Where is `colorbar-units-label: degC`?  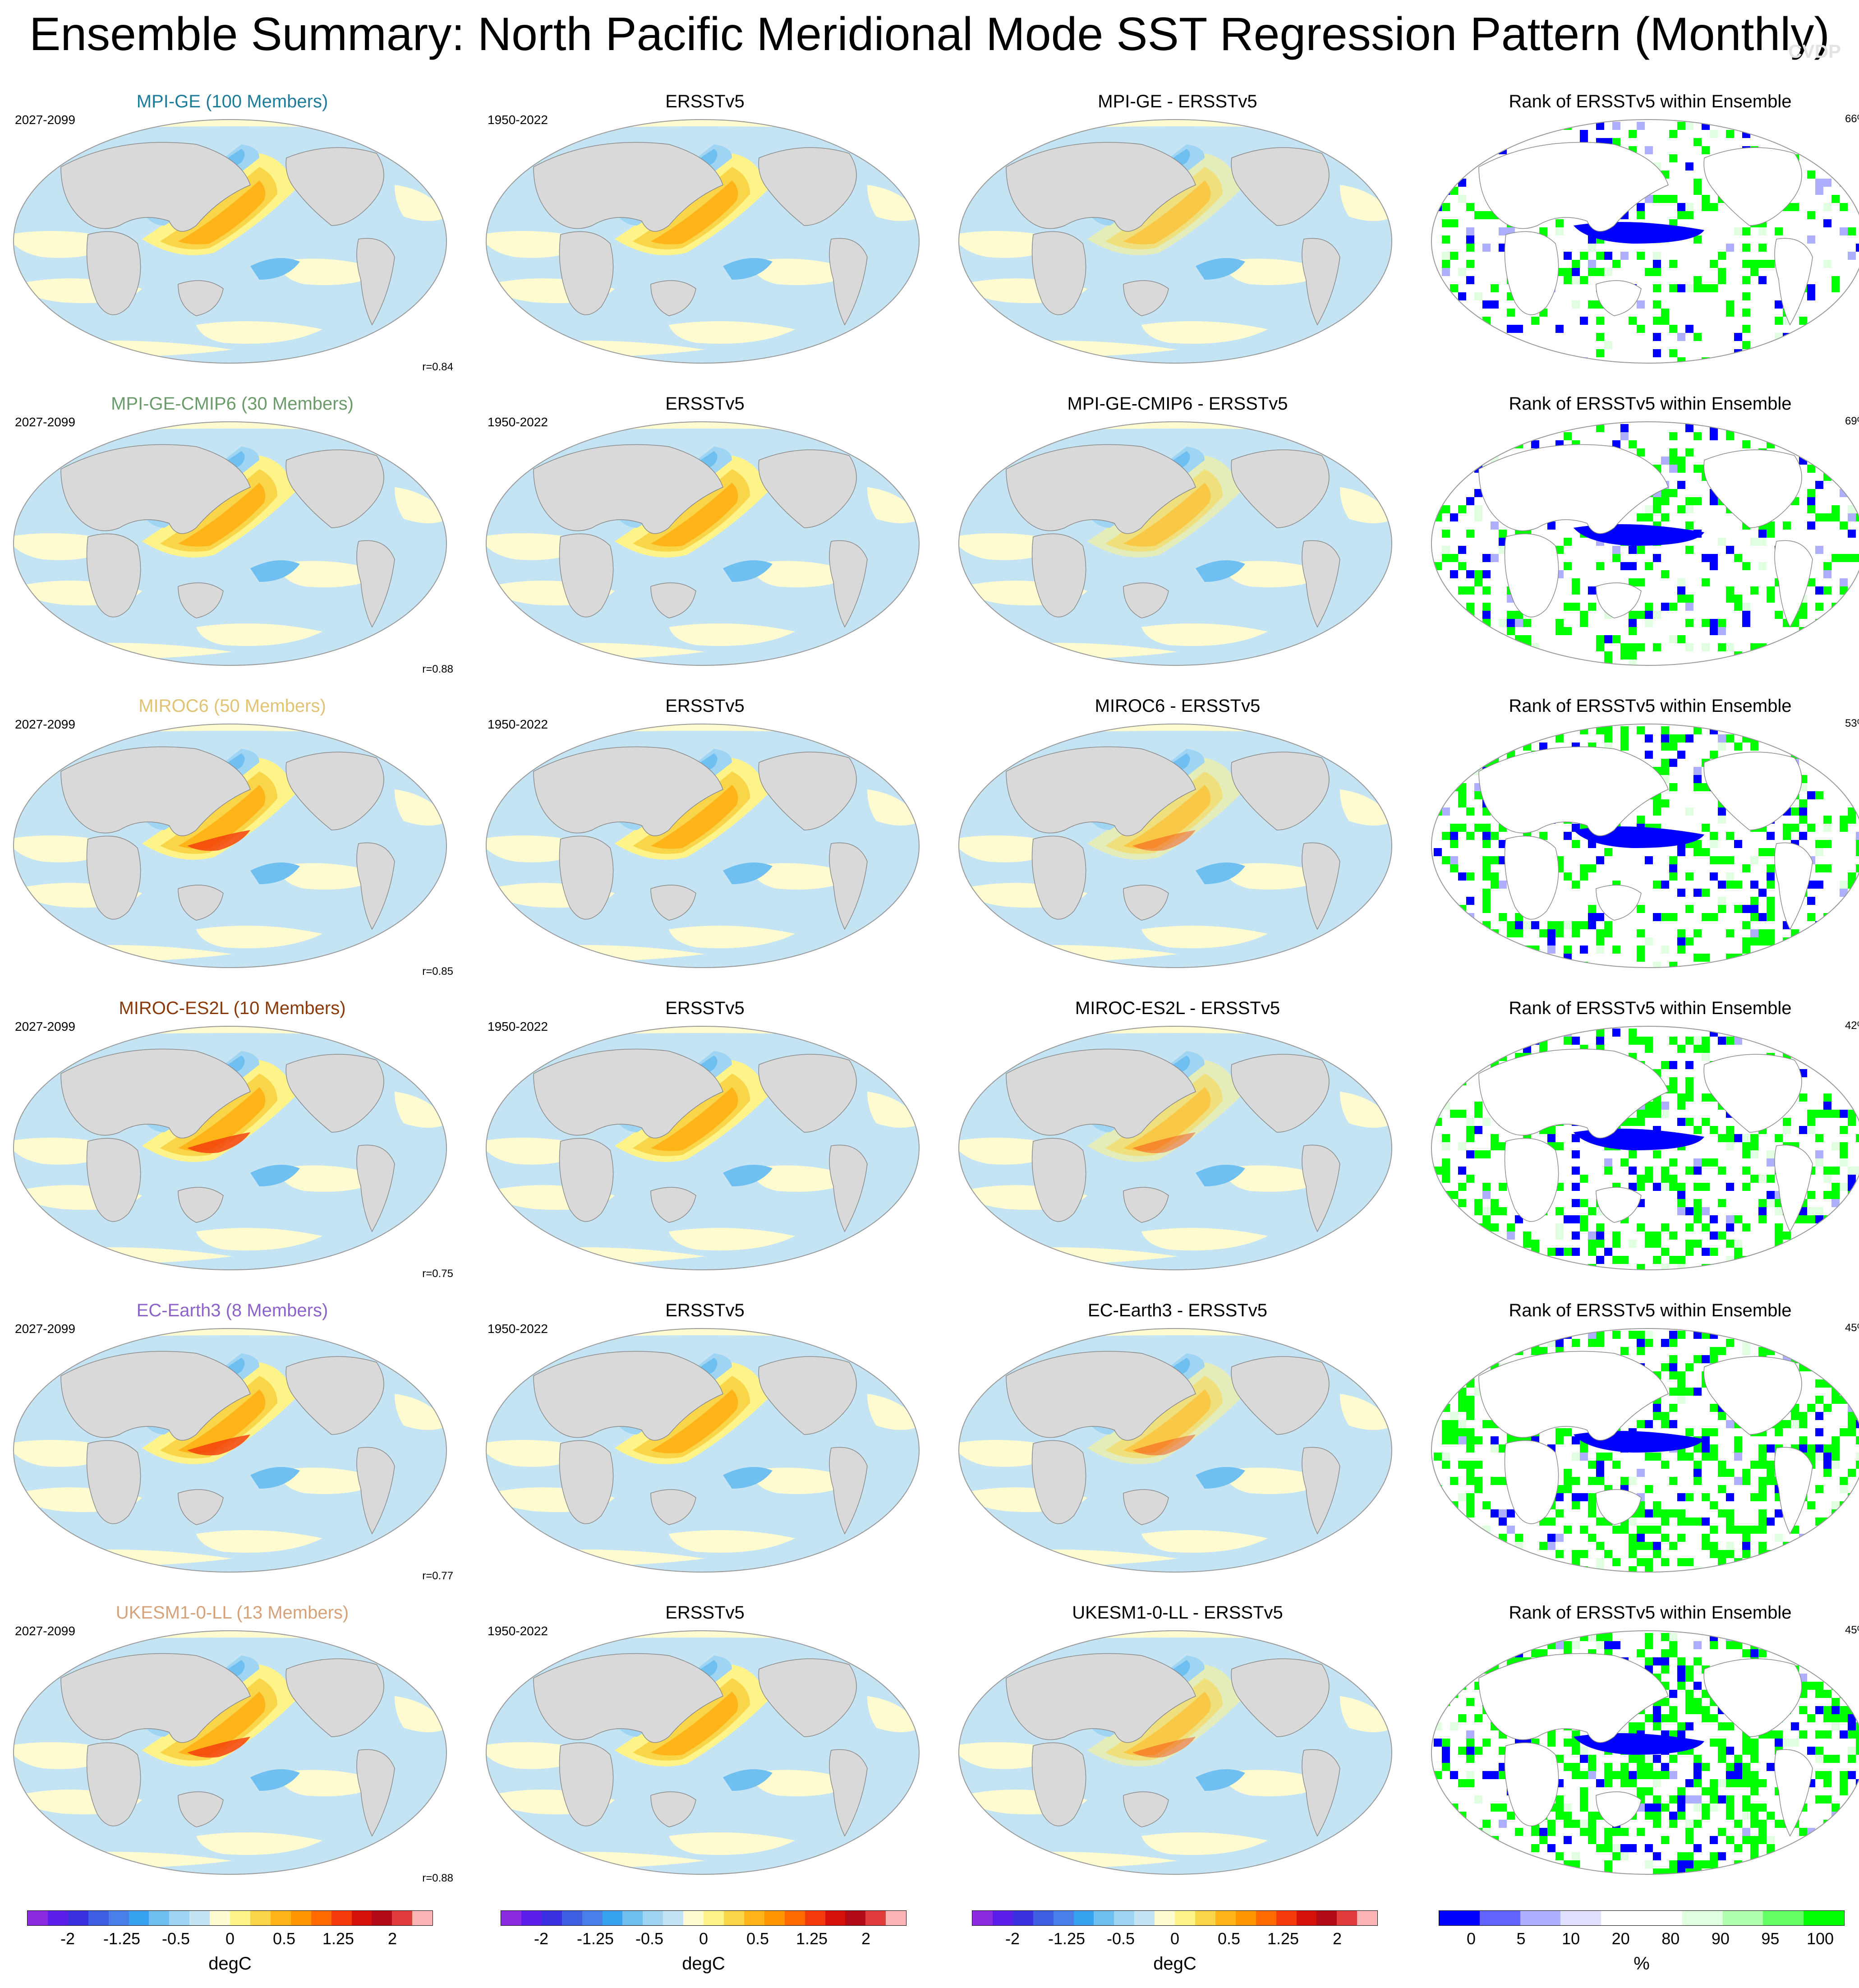 colorbar-units-label: degC is located at coordinates (230, 1964).